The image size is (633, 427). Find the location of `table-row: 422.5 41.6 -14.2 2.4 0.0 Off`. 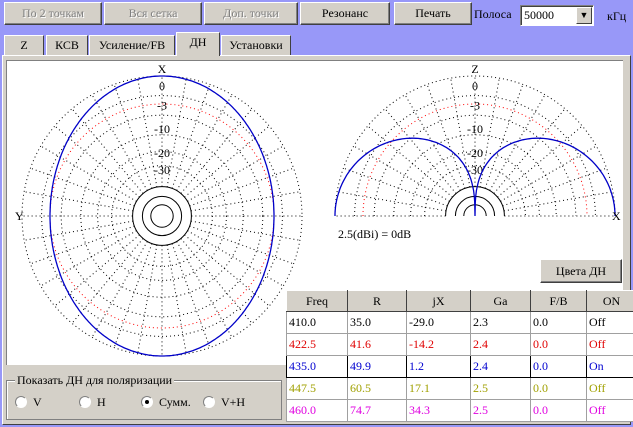

table-row: 422.5 41.6 -14.2 2.4 0.0 Off is located at coordinates (459, 344).